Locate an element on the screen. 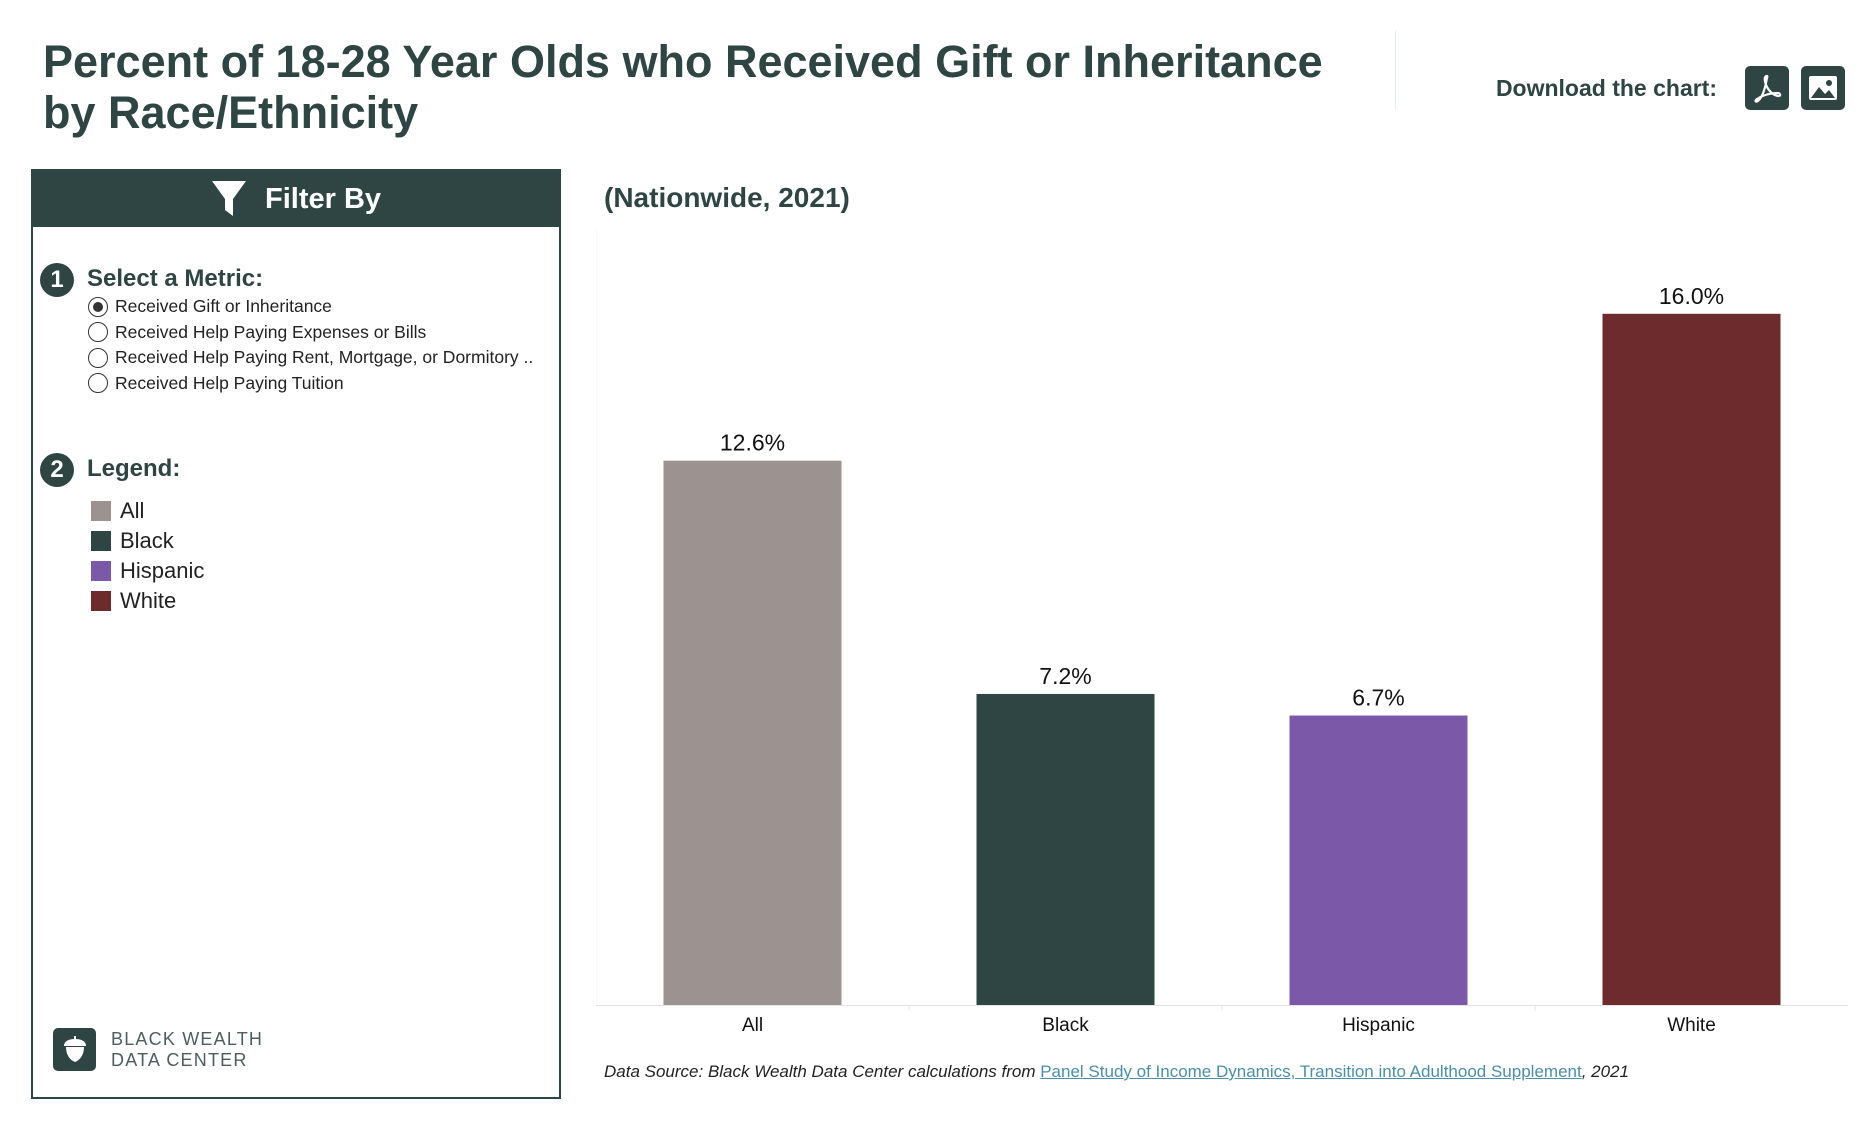 The height and width of the screenshot is (1124, 1865). chart-subtitle: (Nationwide, 2021) is located at coordinates (727, 197).